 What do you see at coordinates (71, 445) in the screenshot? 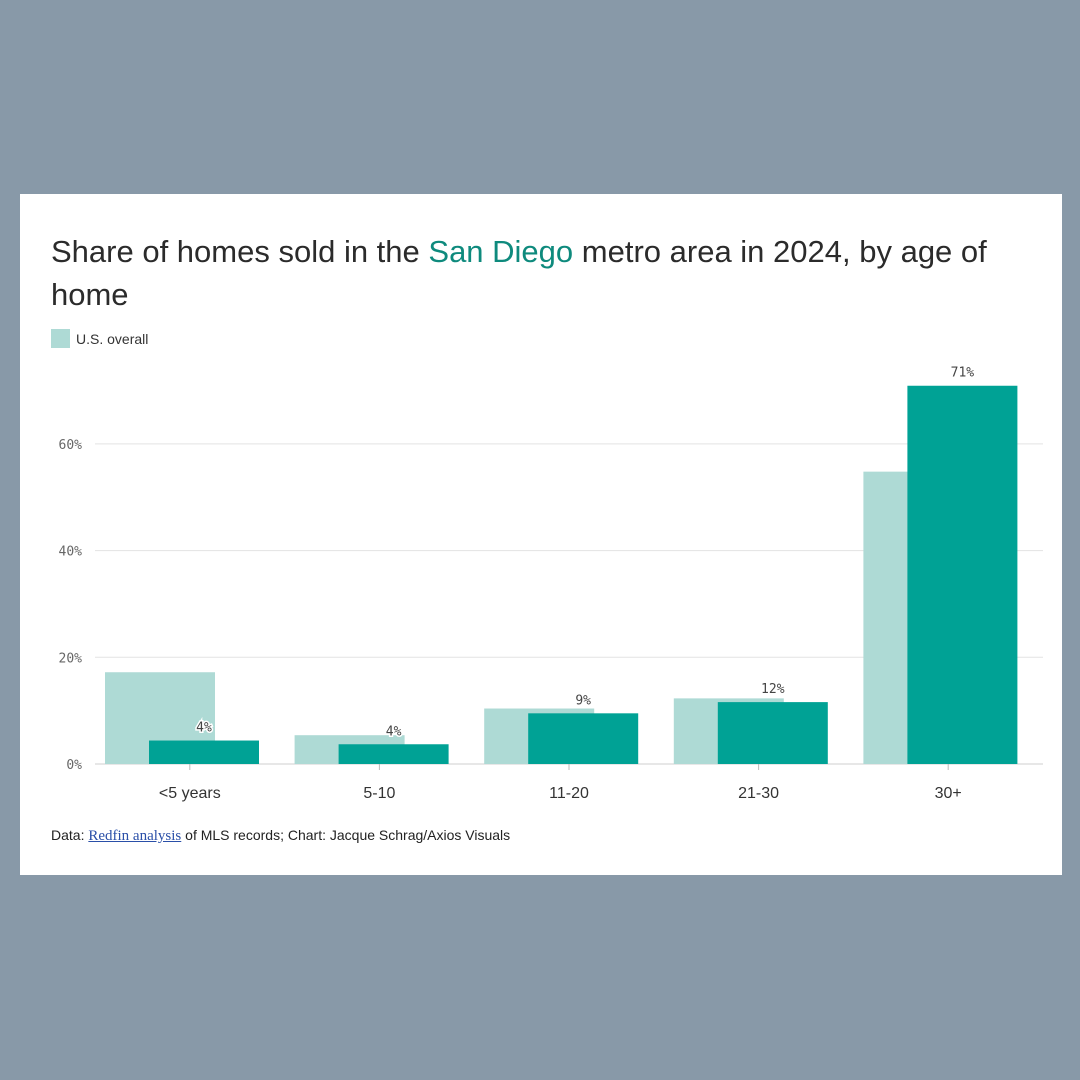
I see `y-tick-label-60: 60%` at bounding box center [71, 445].